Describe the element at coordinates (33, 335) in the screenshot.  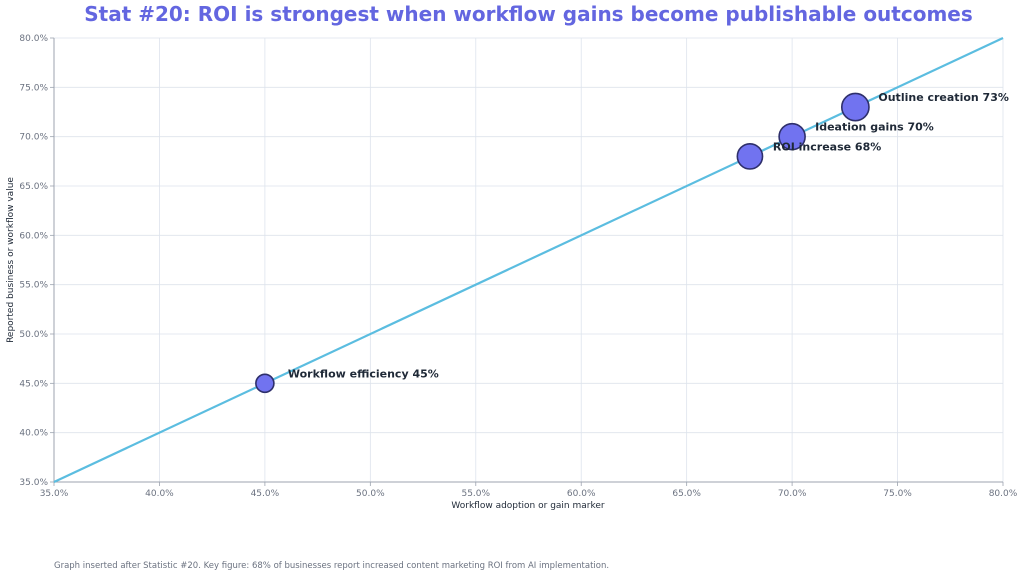
I see `y-tick-label: 50.0%` at that location.